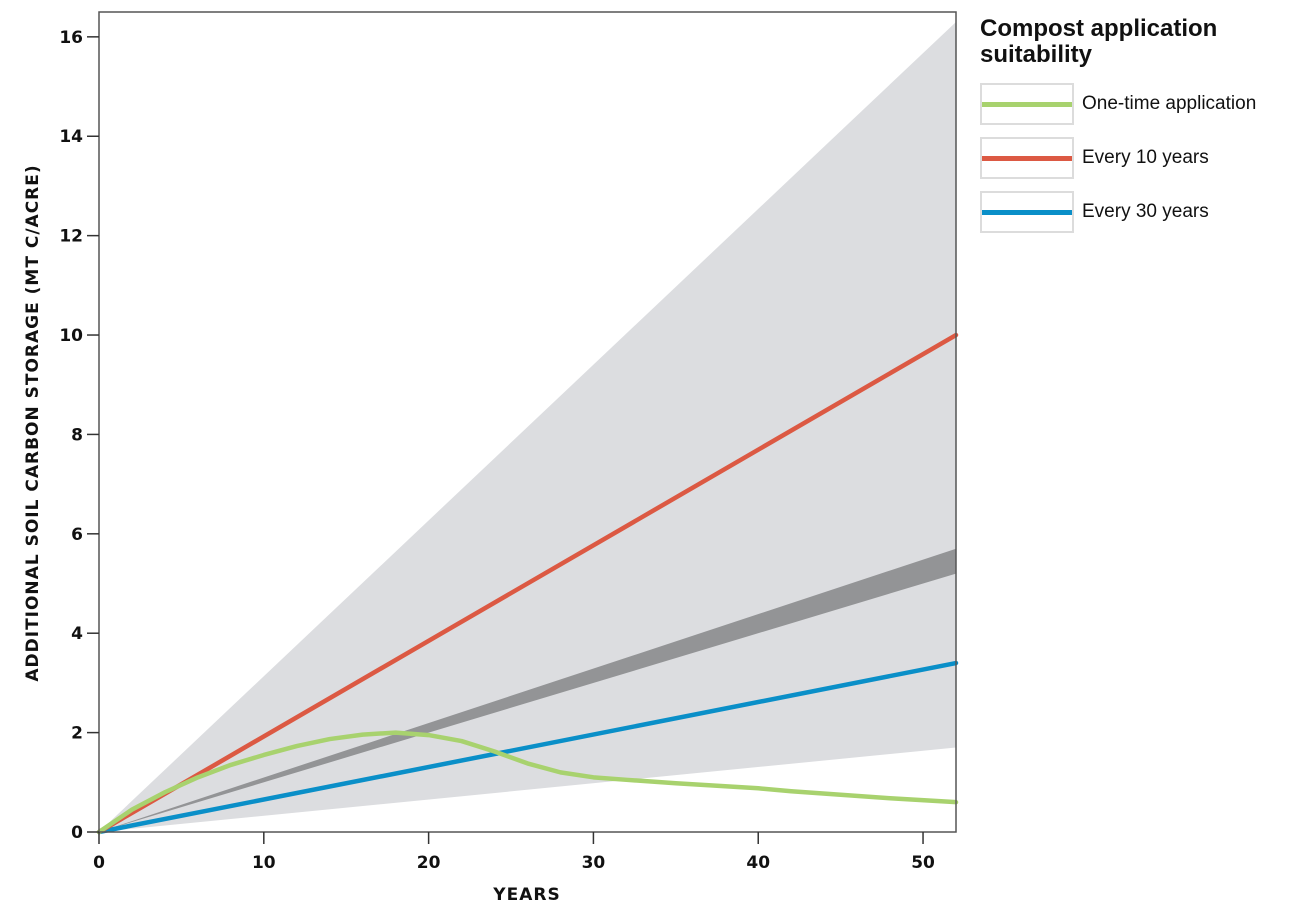  What do you see at coordinates (77, 833) in the screenshot?
I see `y-tick-label: 0` at bounding box center [77, 833].